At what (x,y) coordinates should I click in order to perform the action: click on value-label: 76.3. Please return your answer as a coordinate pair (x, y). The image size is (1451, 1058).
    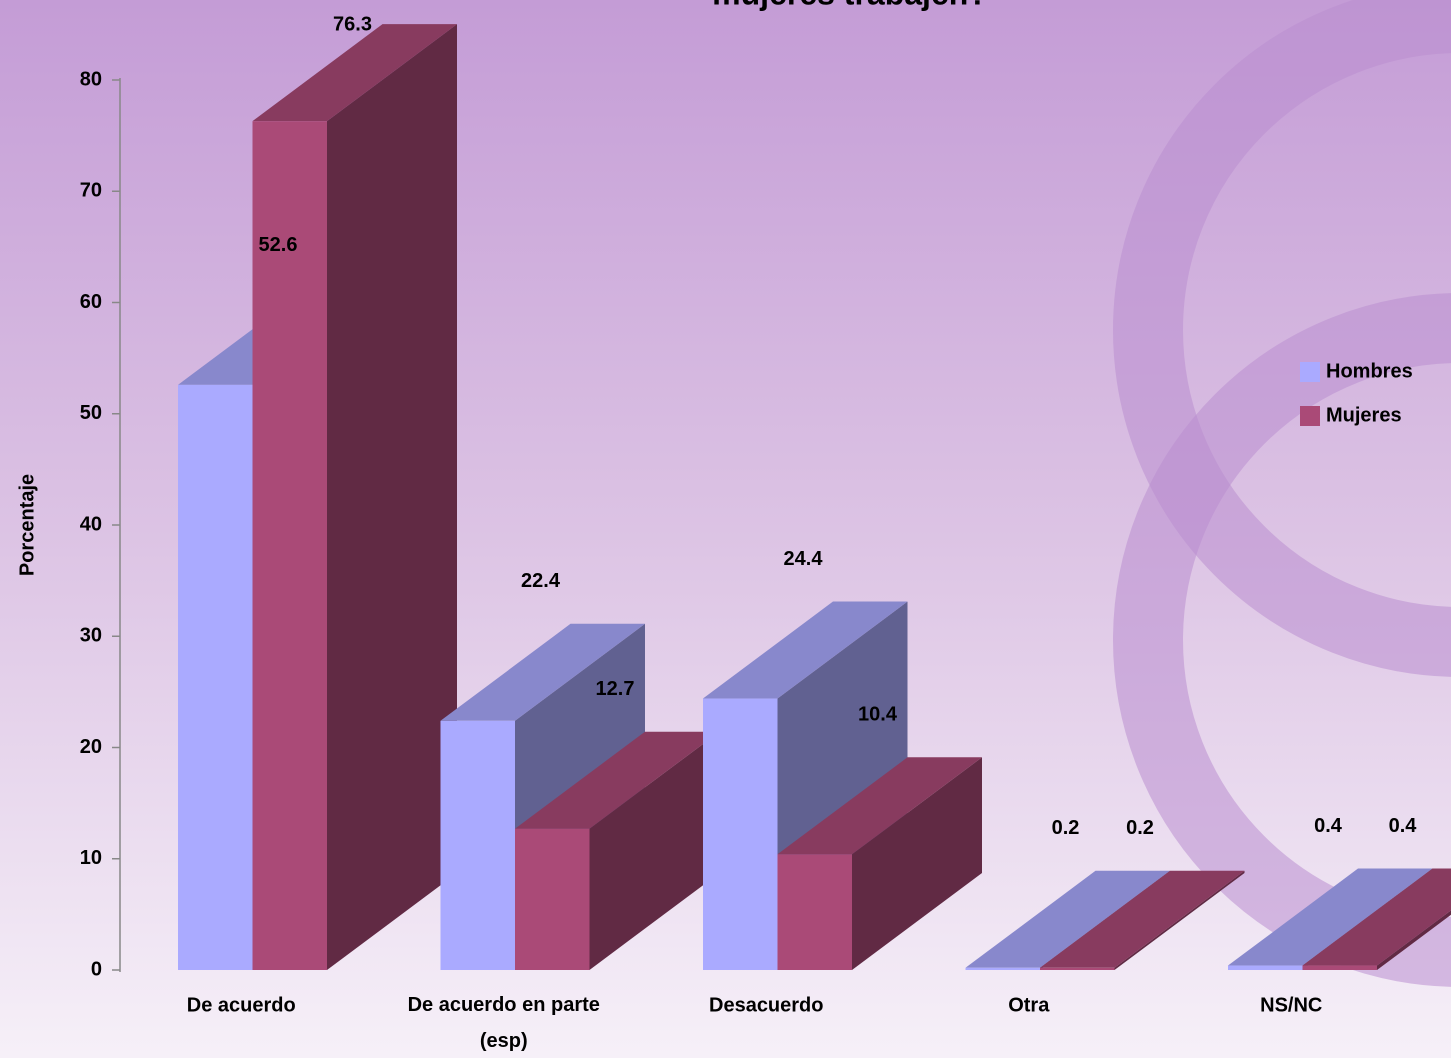
    Looking at the image, I should click on (352, 24).